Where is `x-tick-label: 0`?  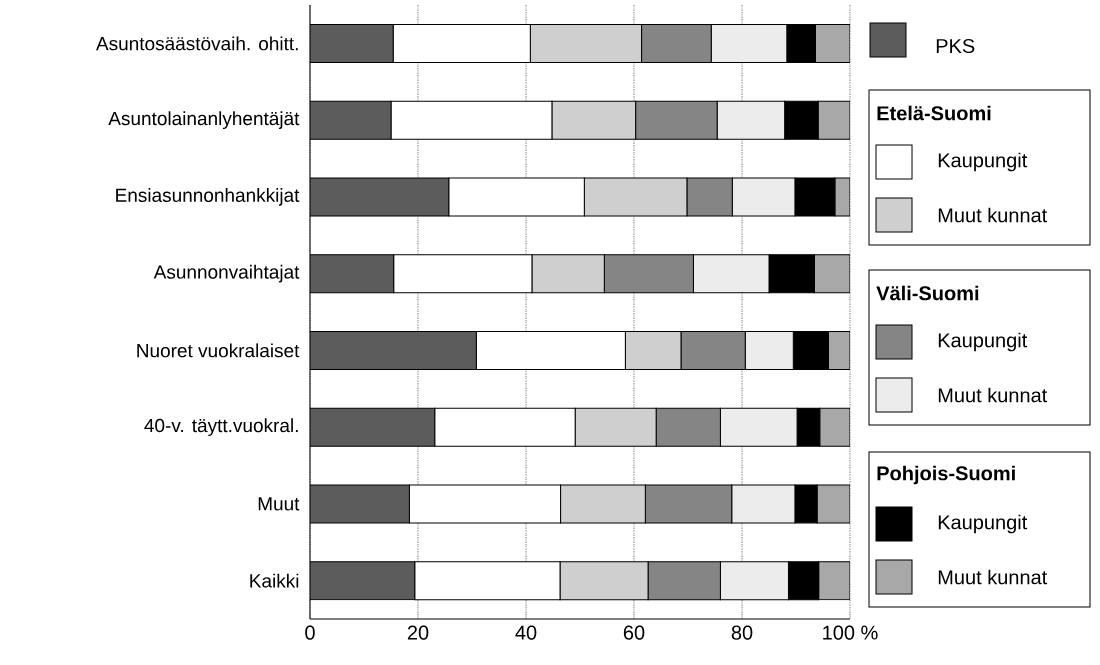 x-tick-label: 0 is located at coordinates (310, 632).